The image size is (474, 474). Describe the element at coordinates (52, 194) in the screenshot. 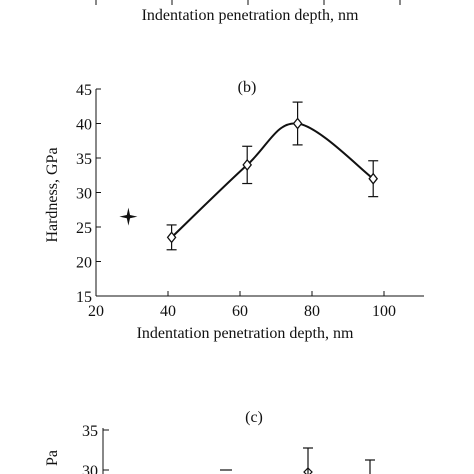

I see `panel-b-y-axis-label: Hardness, GPa` at that location.